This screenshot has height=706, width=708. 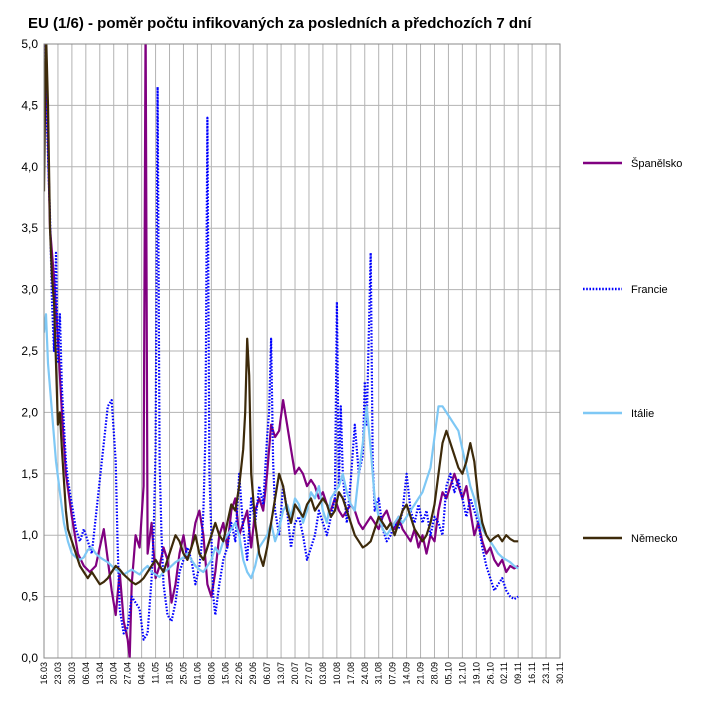 I want to click on y-tick-label: 2,5, so click(x=29, y=351).